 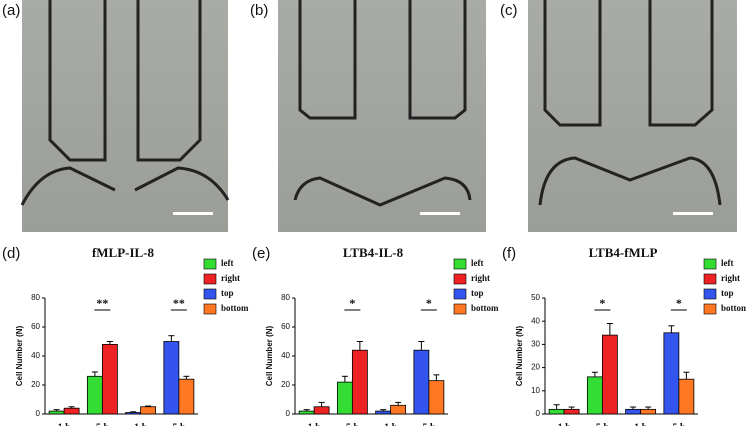 I want to click on y-tick-label: 30, so click(x=535, y=344).